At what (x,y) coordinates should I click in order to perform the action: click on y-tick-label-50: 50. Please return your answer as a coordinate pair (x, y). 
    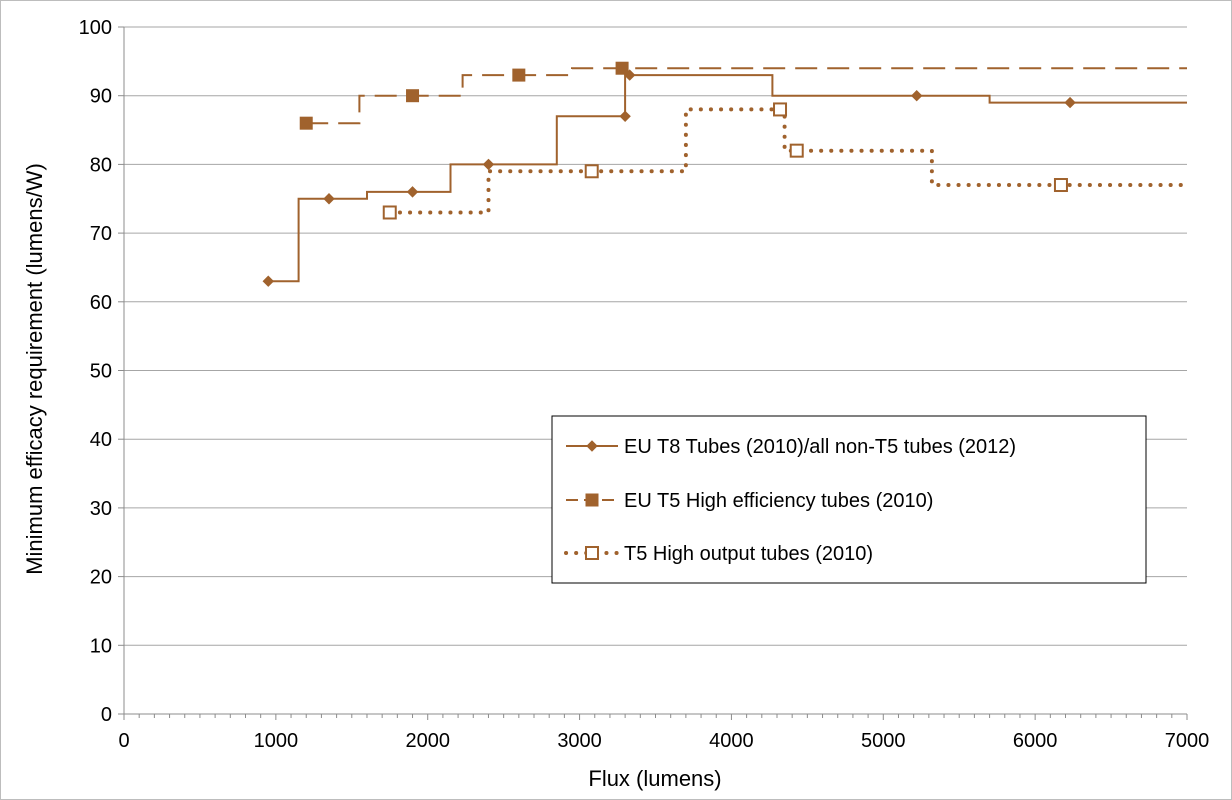
    Looking at the image, I should click on (101, 372).